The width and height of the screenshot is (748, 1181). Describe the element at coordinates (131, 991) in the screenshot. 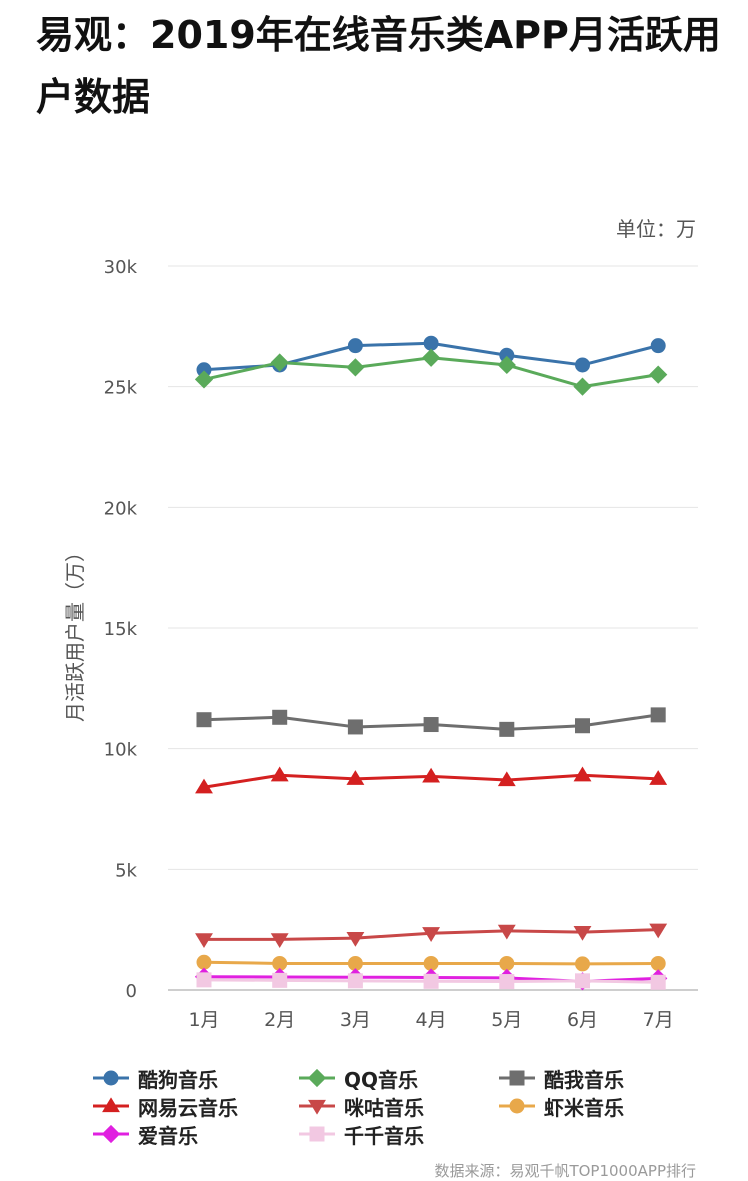

I see `y-tick-label: 0` at that location.